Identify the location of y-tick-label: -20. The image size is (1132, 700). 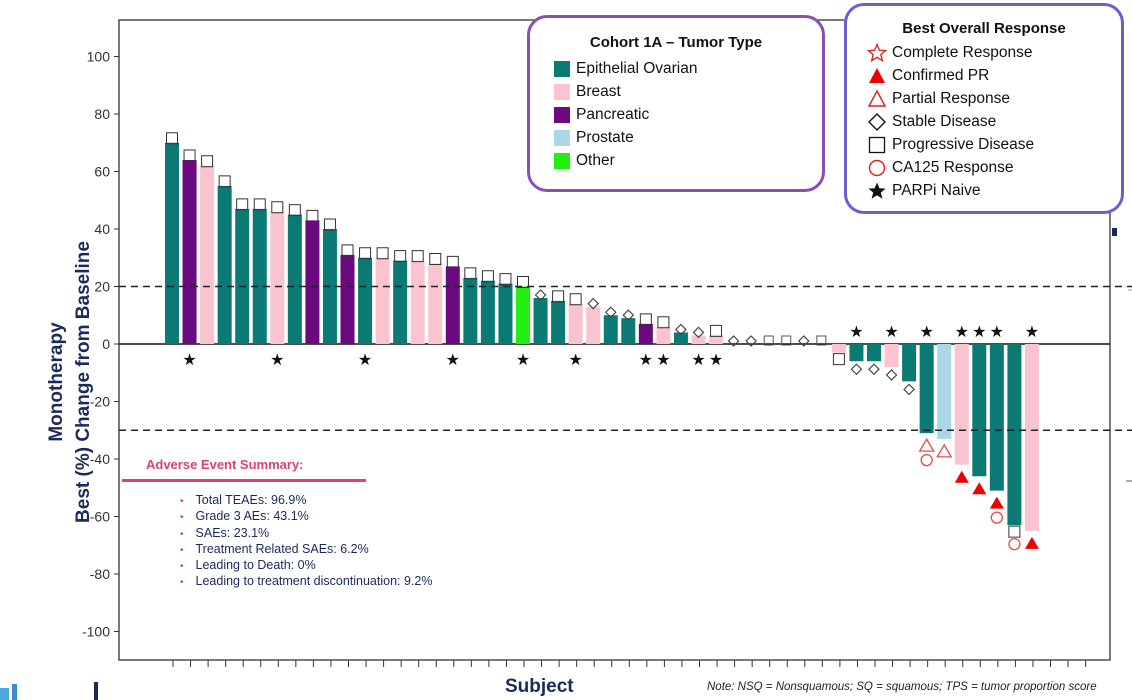
(100, 402).